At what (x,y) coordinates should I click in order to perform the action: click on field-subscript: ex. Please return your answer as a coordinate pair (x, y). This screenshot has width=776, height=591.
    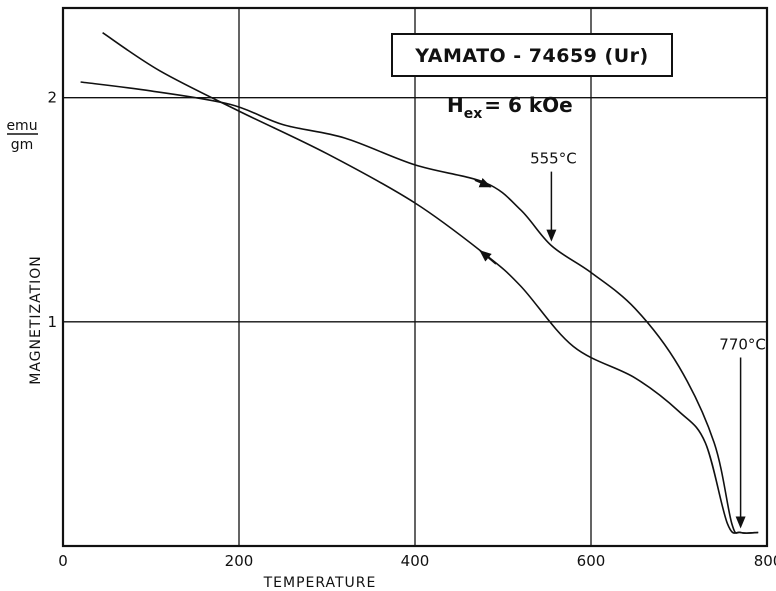
    Looking at the image, I should click on (473, 114).